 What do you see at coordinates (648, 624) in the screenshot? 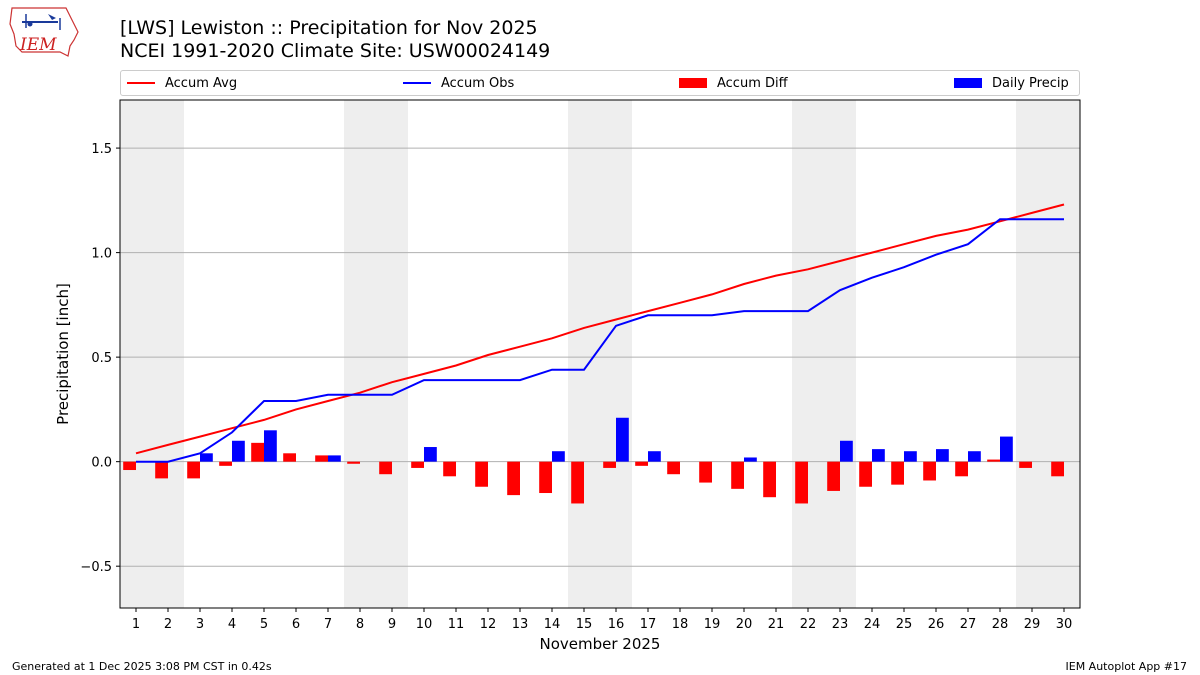
I see `x-tick-label: 17` at bounding box center [648, 624].